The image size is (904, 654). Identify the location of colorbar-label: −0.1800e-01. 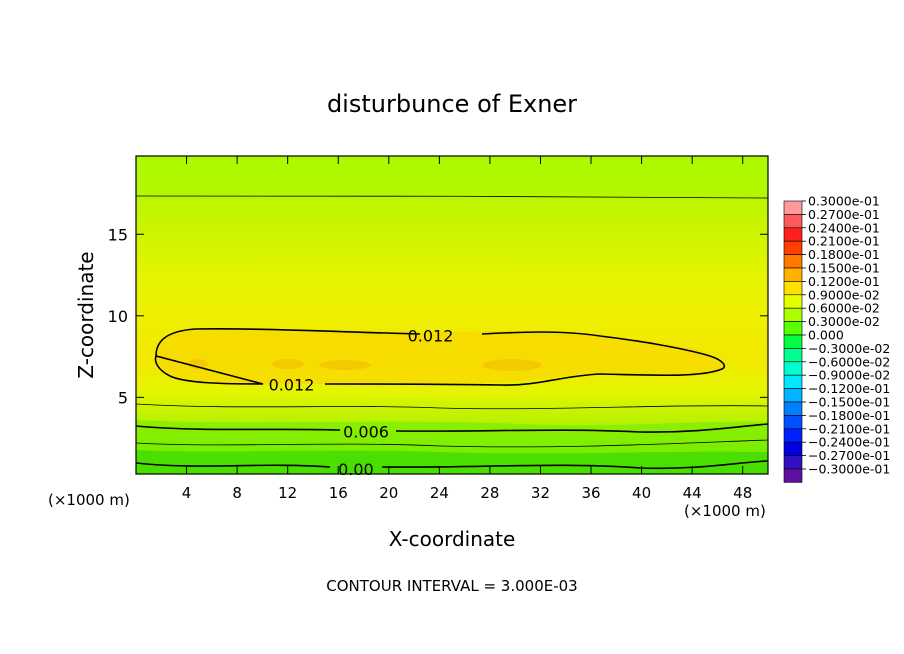
(849, 415).